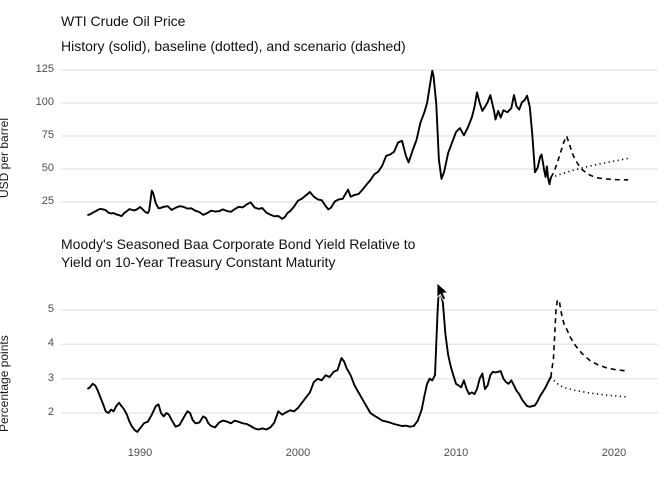 The height and width of the screenshot is (480, 672). What do you see at coordinates (298, 453) in the screenshot?
I see `x-tick-label: 2000` at bounding box center [298, 453].